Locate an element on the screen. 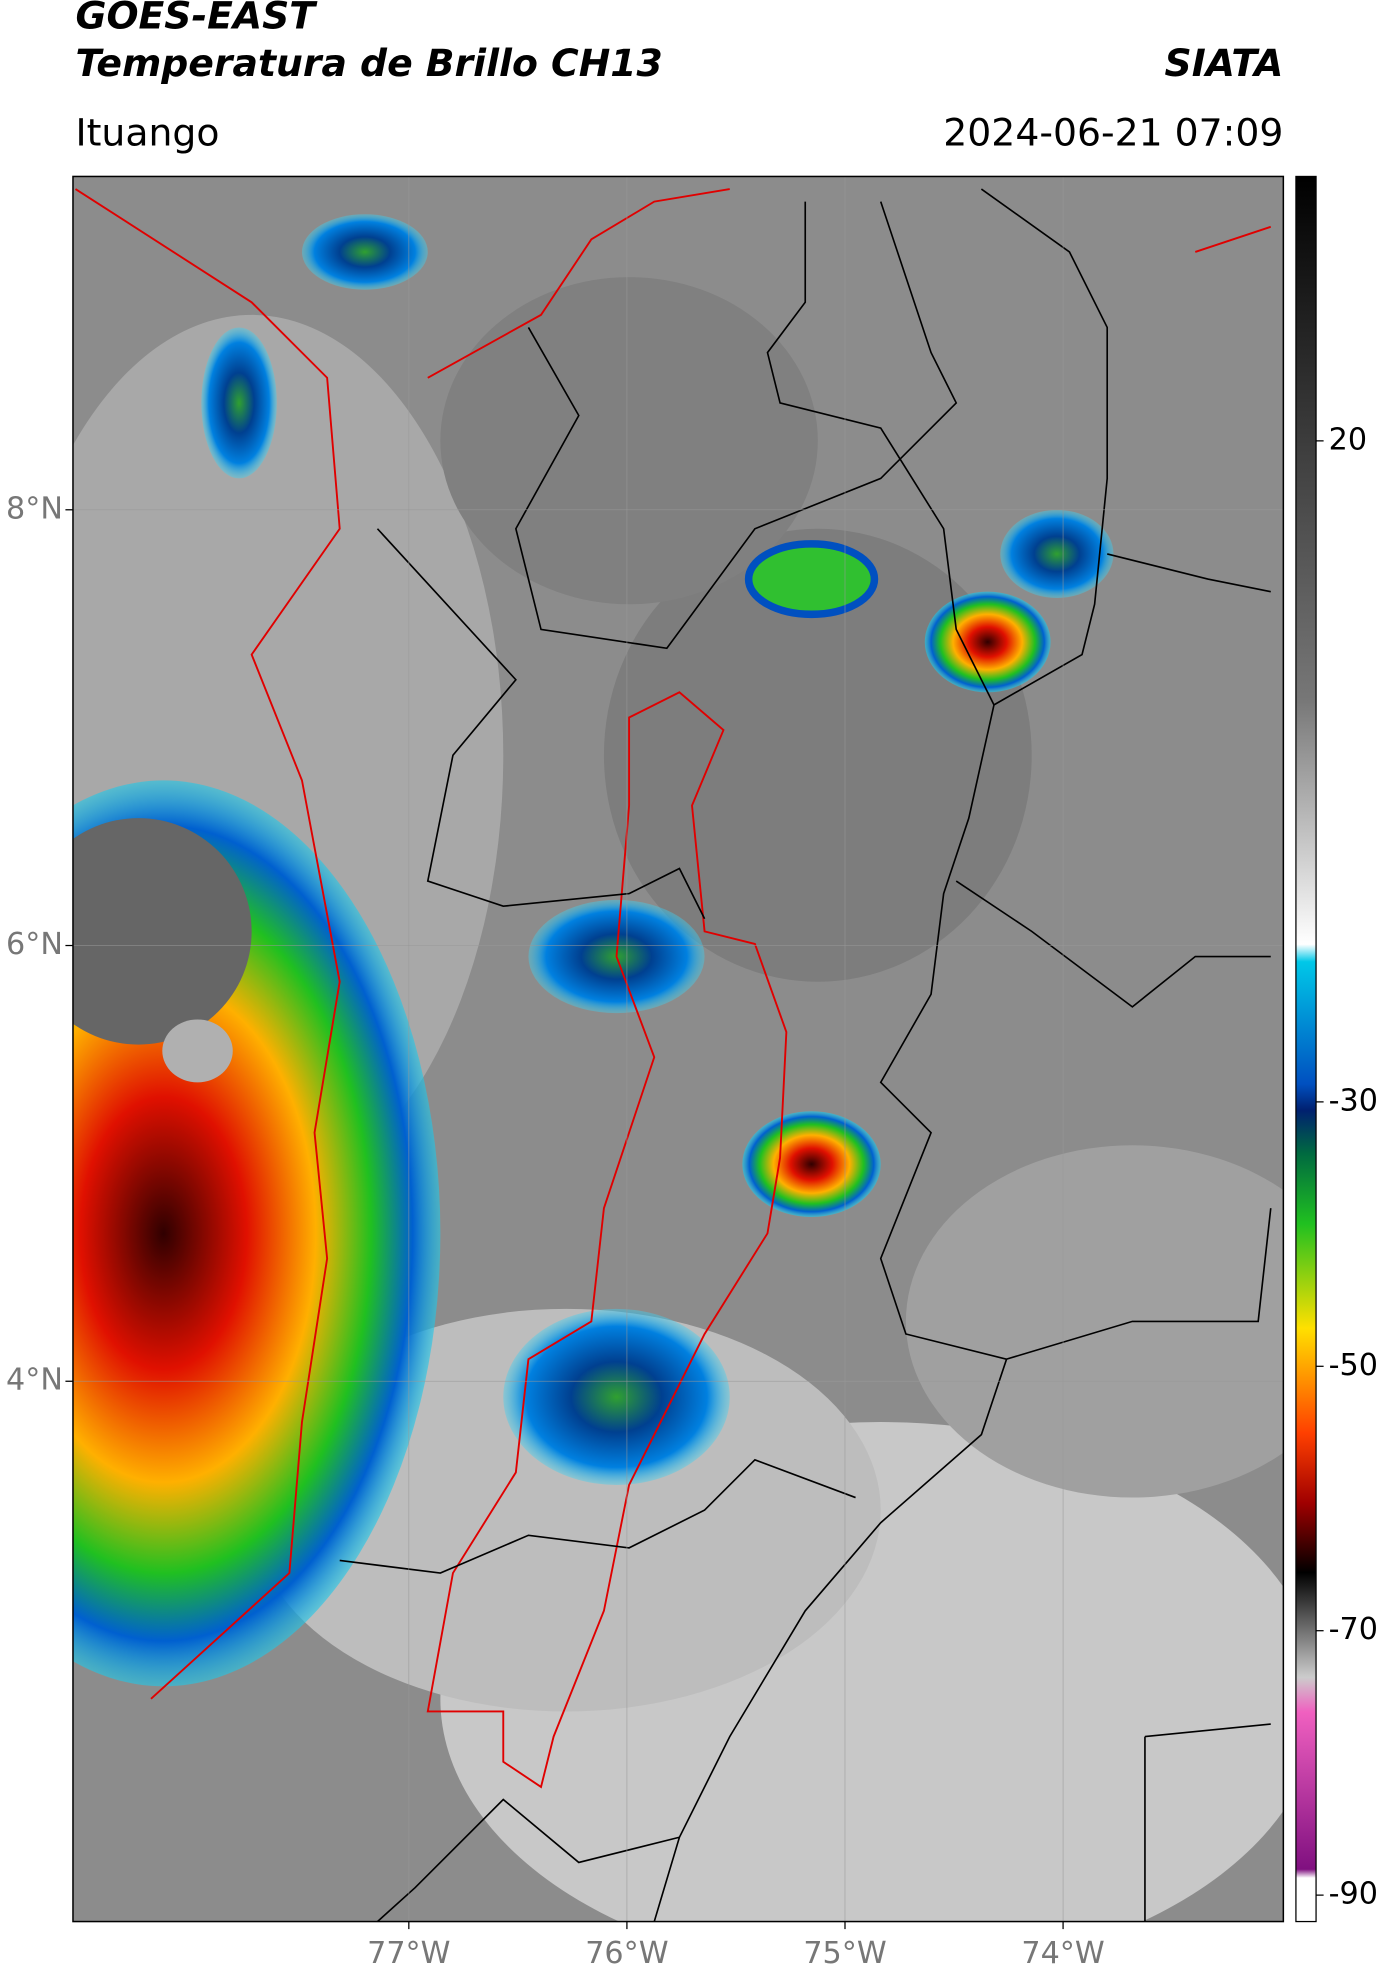  x-tick-label: 75°W is located at coordinates (844, 1953).